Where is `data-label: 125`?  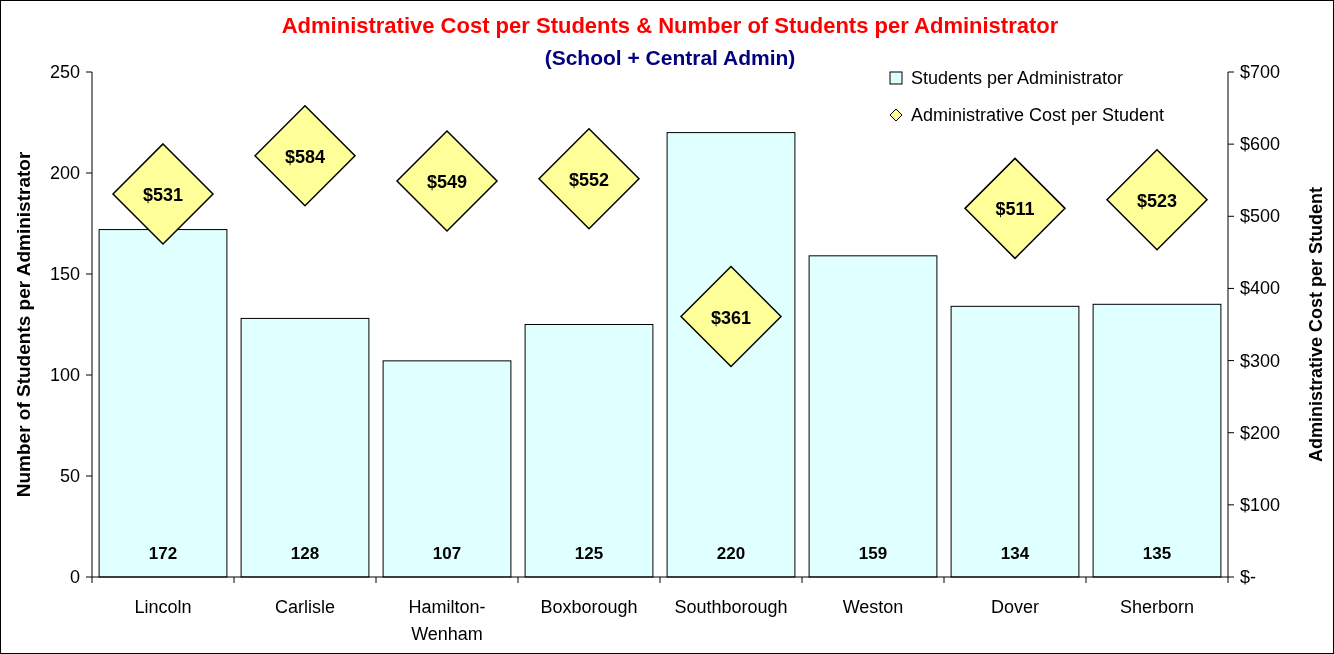
data-label: 125 is located at coordinates (589, 553).